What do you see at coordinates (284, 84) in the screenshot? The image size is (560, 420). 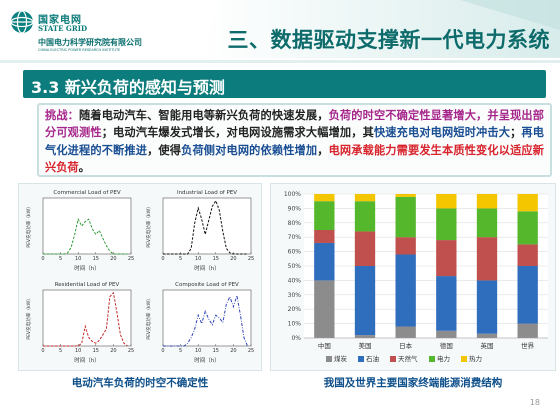 I see `section-heading-bar: 3.3 新兴负荷的感知与预测` at bounding box center [284, 84].